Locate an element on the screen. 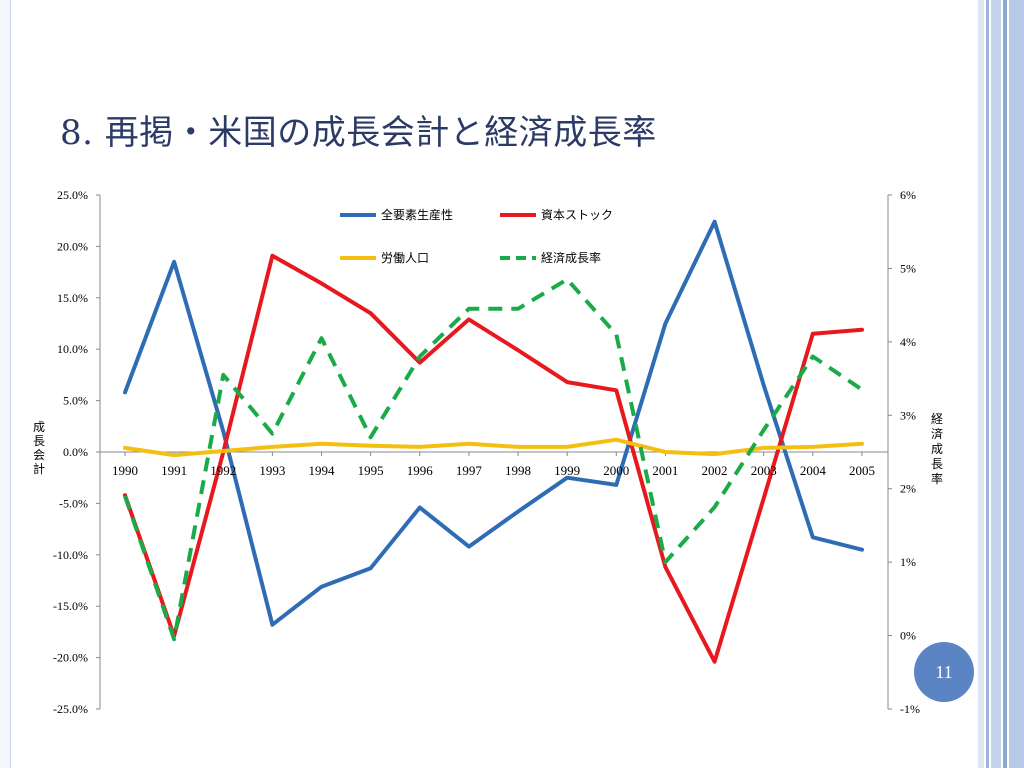 Image resolution: width=1024 pixels, height=768 pixels. y-right-axis-label-char: 成 is located at coordinates (937, 449).